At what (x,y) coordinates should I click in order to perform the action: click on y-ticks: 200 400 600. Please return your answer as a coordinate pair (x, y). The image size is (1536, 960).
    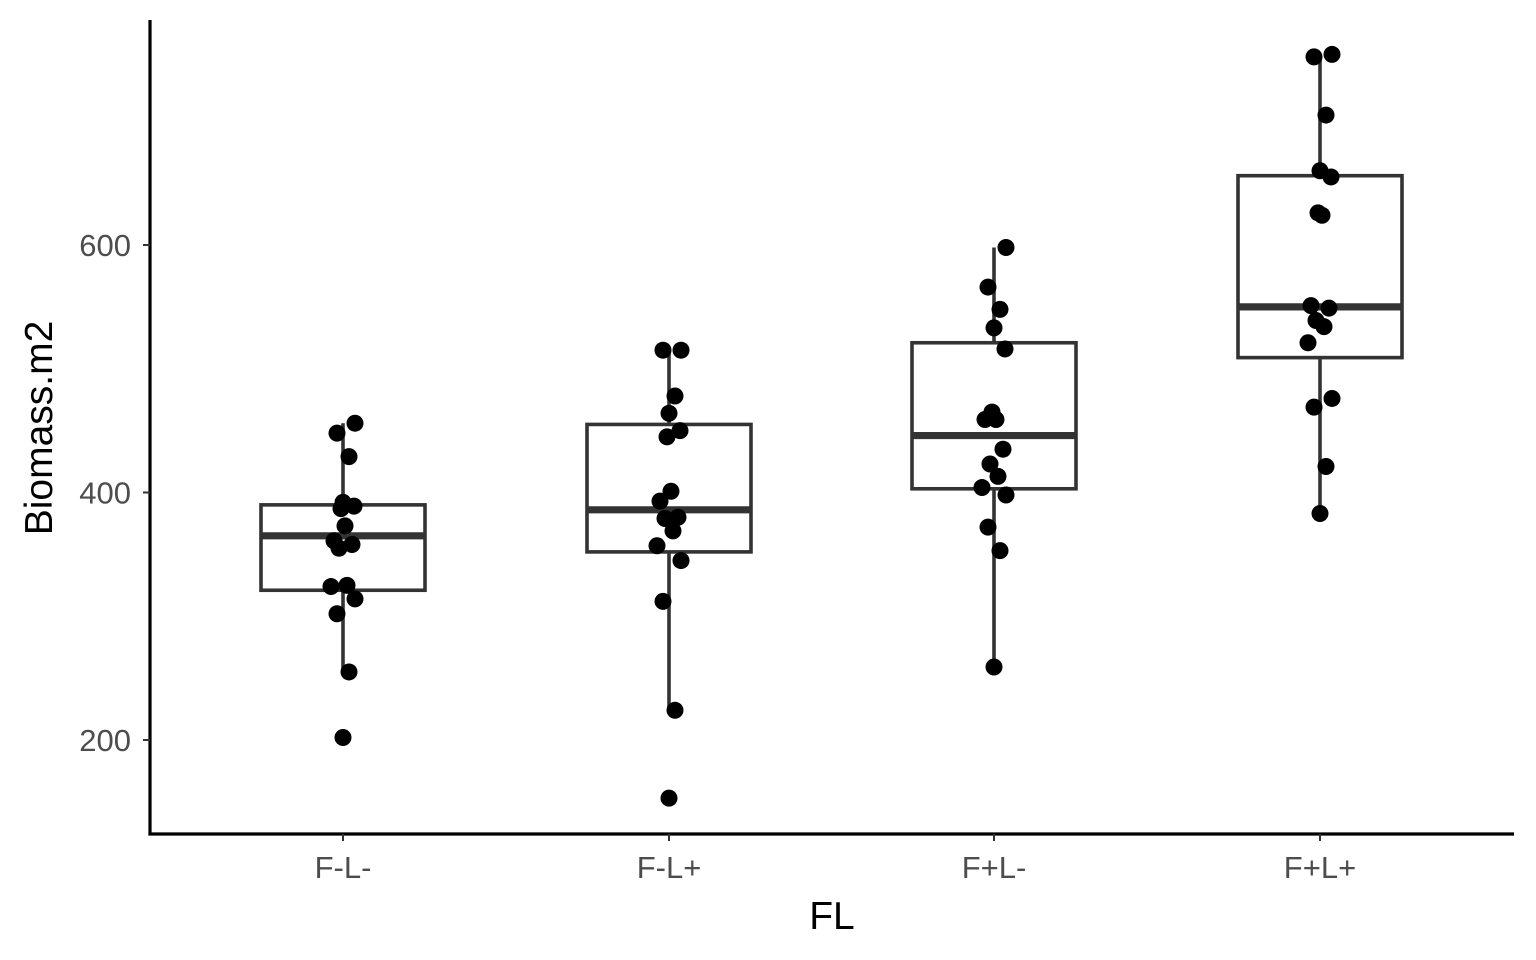
    Looking at the image, I should click on (114, 493).